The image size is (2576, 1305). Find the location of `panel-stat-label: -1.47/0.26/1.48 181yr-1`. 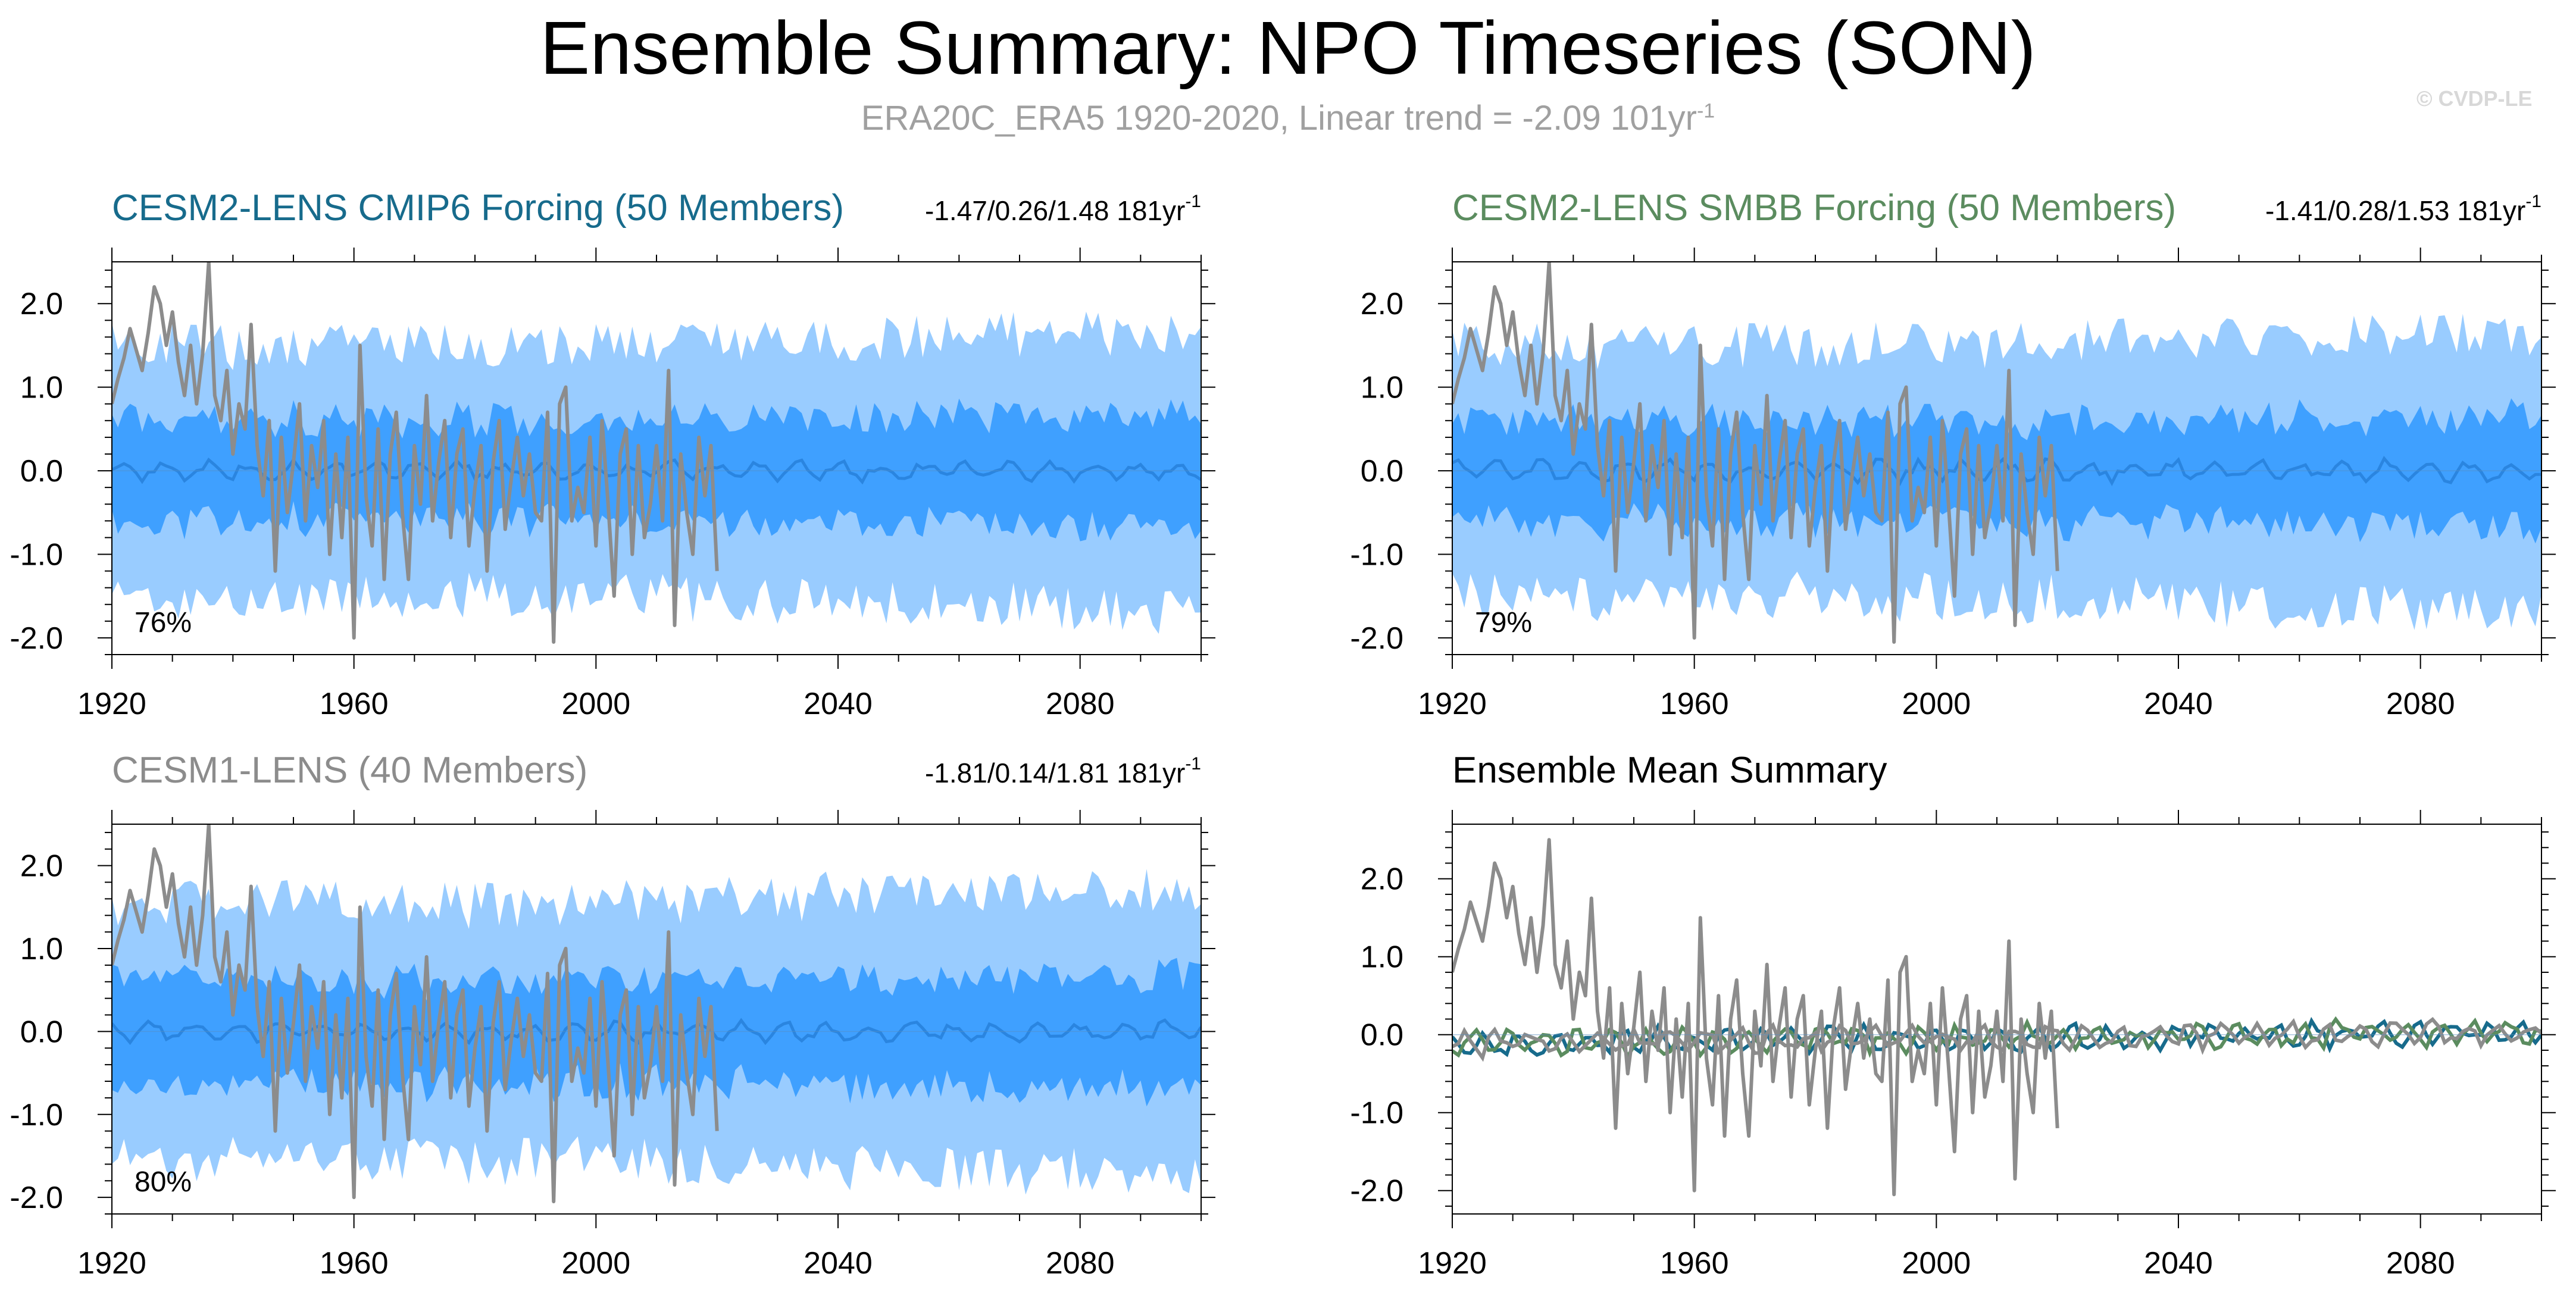

panel-stat-label: -1.47/0.26/1.48 181yr-1 is located at coordinates (1063, 209).